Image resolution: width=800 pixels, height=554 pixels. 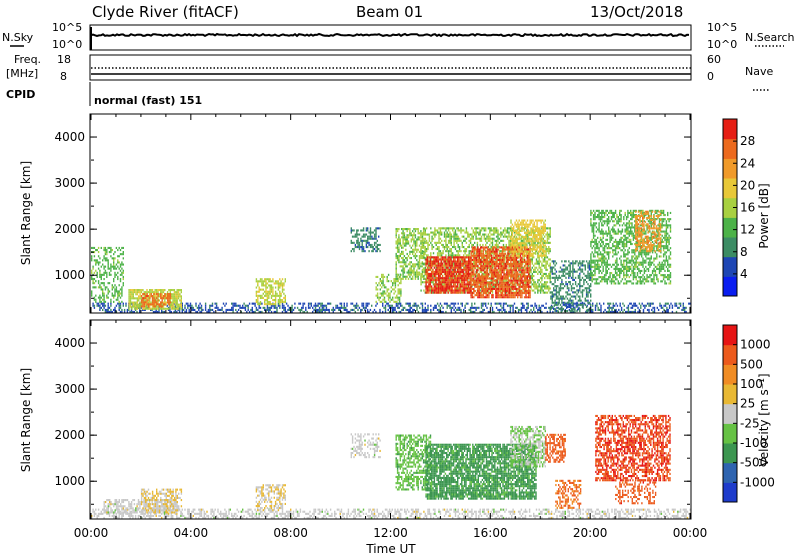 What do you see at coordinates (67, 27) in the screenshot?
I see `nsky-tick-high: 10^5` at bounding box center [67, 27].